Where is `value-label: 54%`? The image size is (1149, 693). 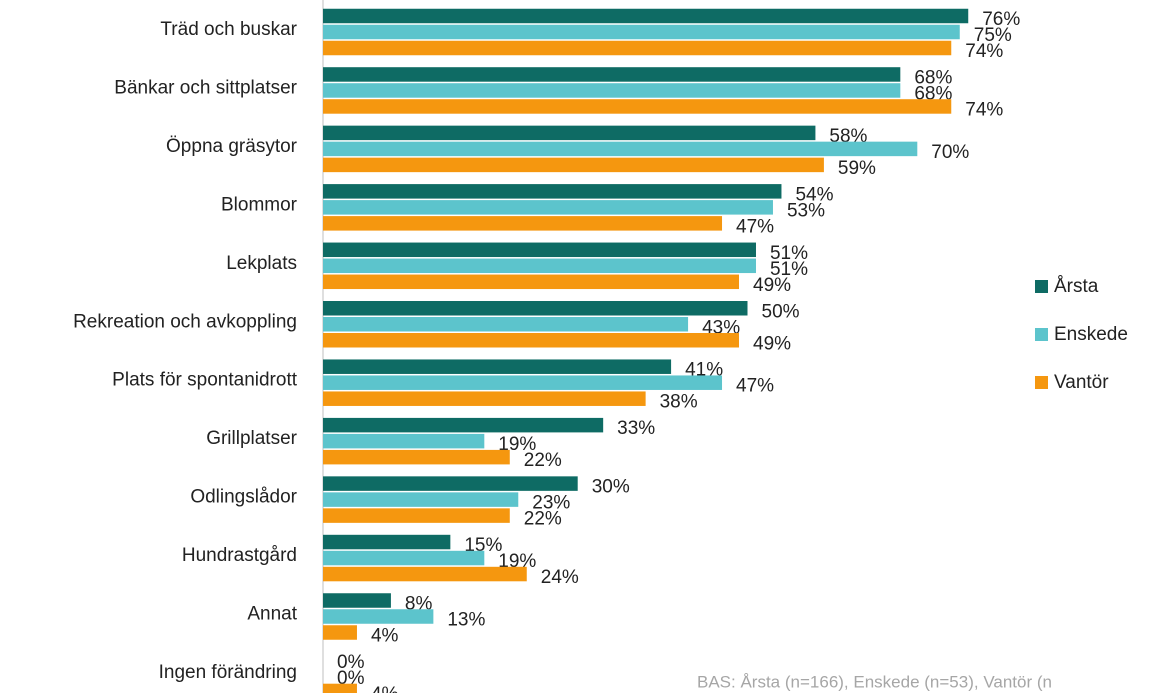
value-label: 54% is located at coordinates (814, 194).